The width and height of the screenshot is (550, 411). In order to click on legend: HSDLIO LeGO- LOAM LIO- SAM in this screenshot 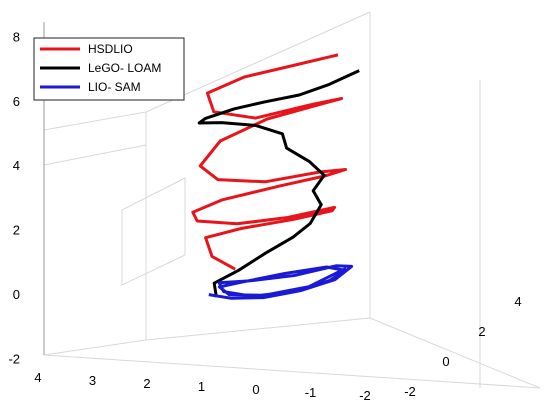, I will do `click(109, 69)`.